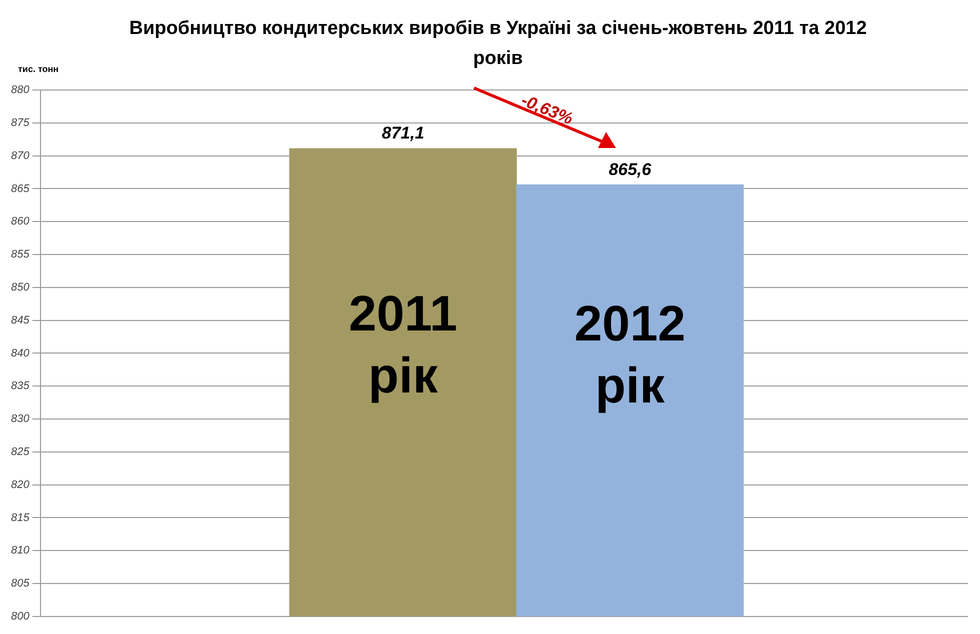 This screenshot has width=980, height=634. What do you see at coordinates (38, 69) in the screenshot?
I see `y-axis-title: тис. тонн` at bounding box center [38, 69].